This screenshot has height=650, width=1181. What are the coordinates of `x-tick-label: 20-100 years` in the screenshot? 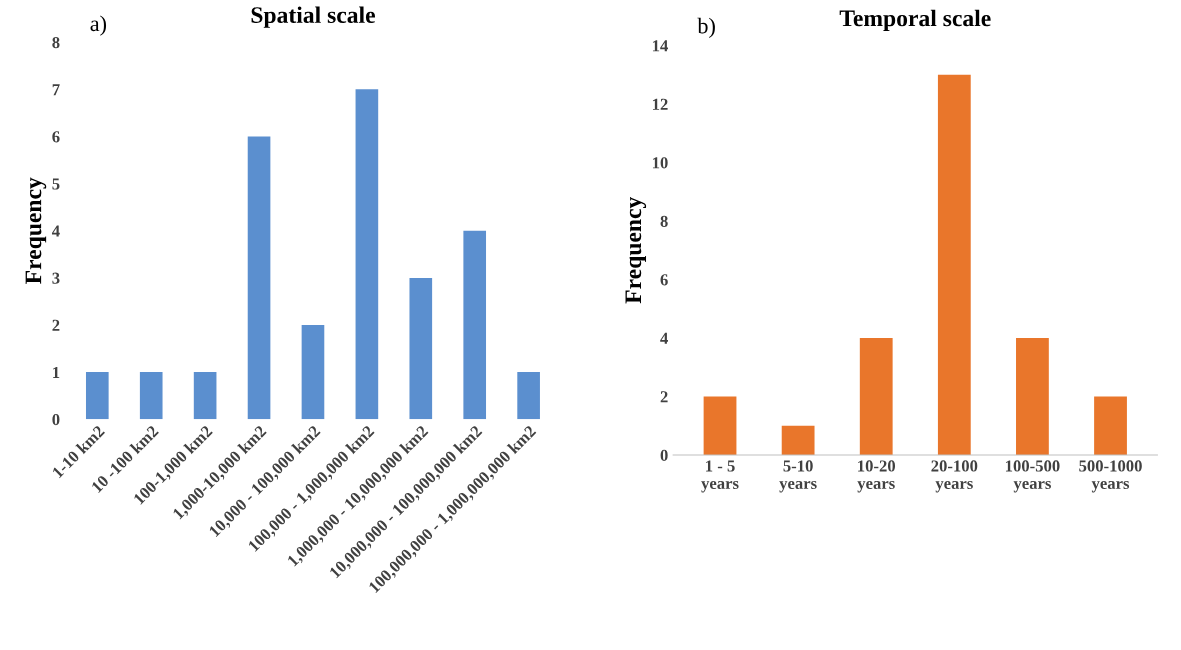 It's located at (954, 476).